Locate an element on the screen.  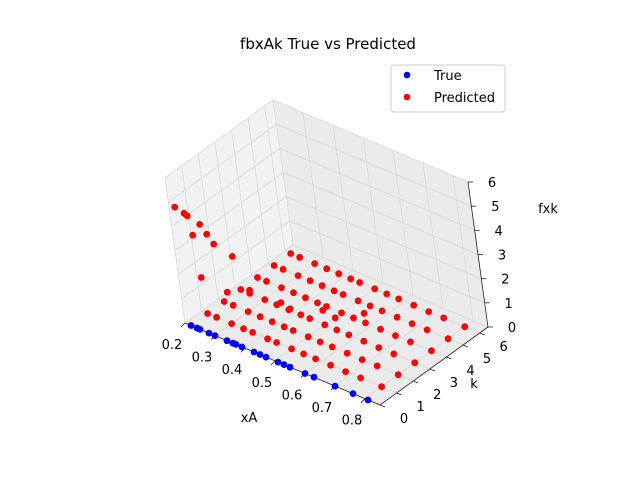
y-tick-label-0: 0 is located at coordinates (404, 419).